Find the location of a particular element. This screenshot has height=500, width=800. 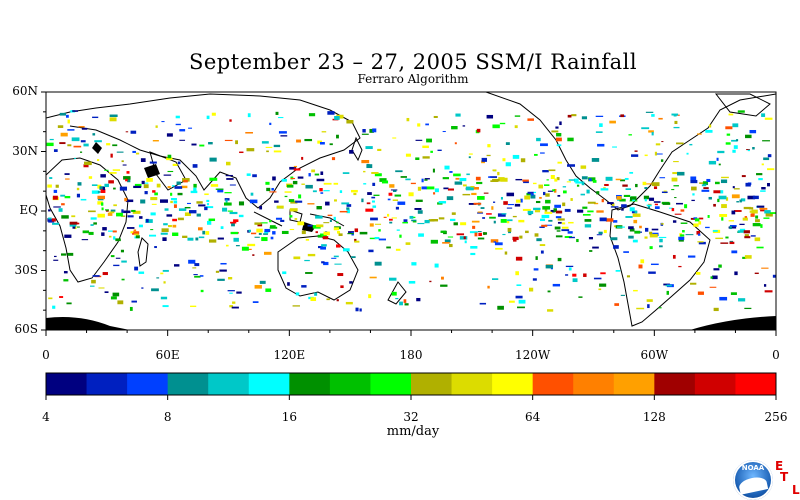

logo-letter-t: T is located at coordinates (784, 477).